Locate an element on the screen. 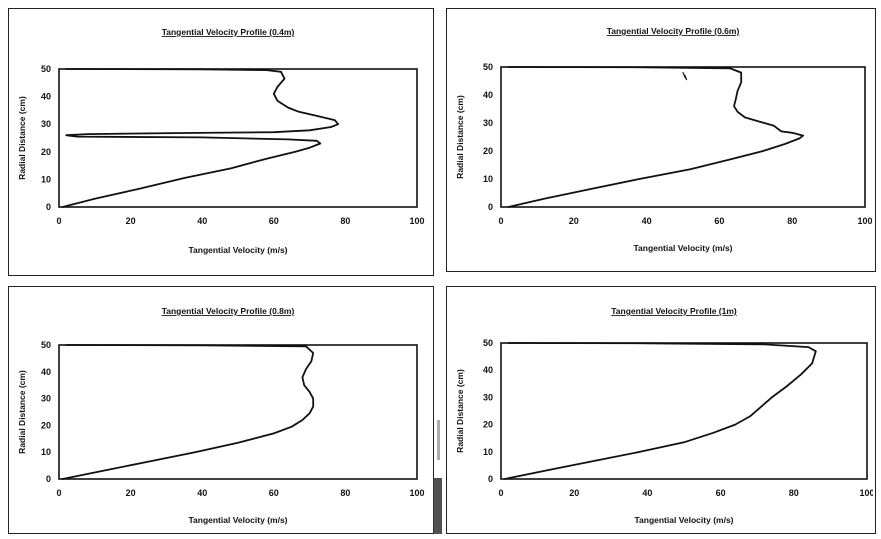 The image size is (881, 539). chart-title: Tangential Velocity Profile (0.8m) is located at coordinates (228, 311).